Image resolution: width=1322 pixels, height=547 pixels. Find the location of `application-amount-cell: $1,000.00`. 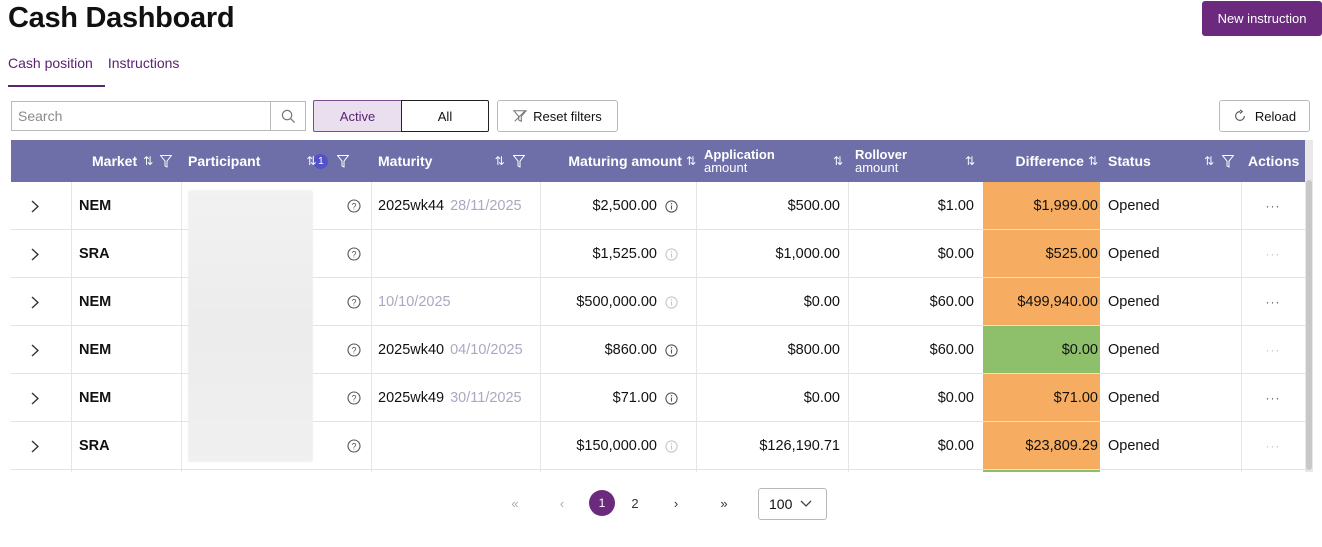

application-amount-cell: $1,000.00 is located at coordinates (807, 254).